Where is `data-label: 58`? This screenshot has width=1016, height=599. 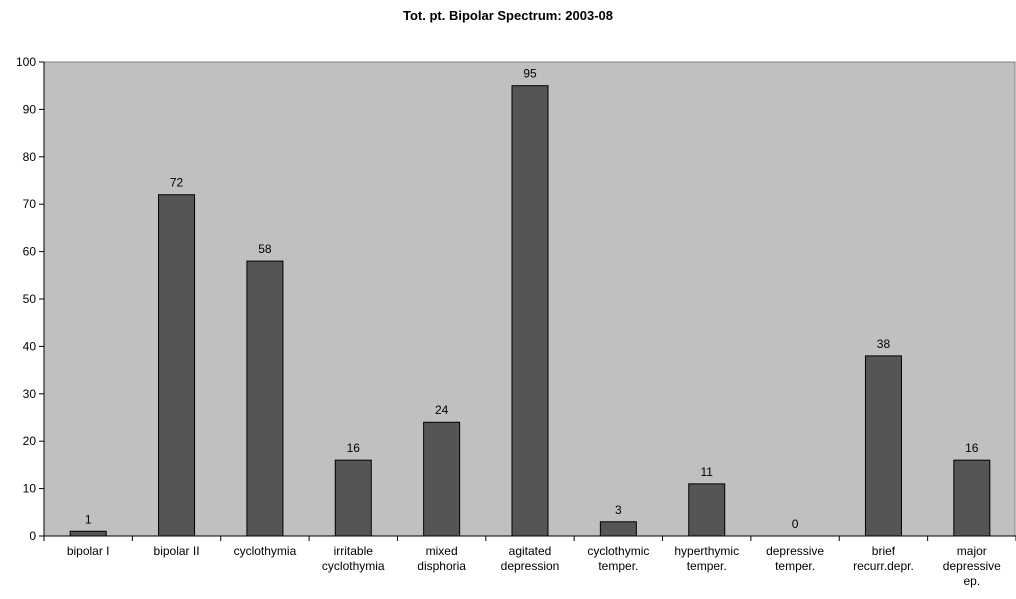 data-label: 58 is located at coordinates (265, 249).